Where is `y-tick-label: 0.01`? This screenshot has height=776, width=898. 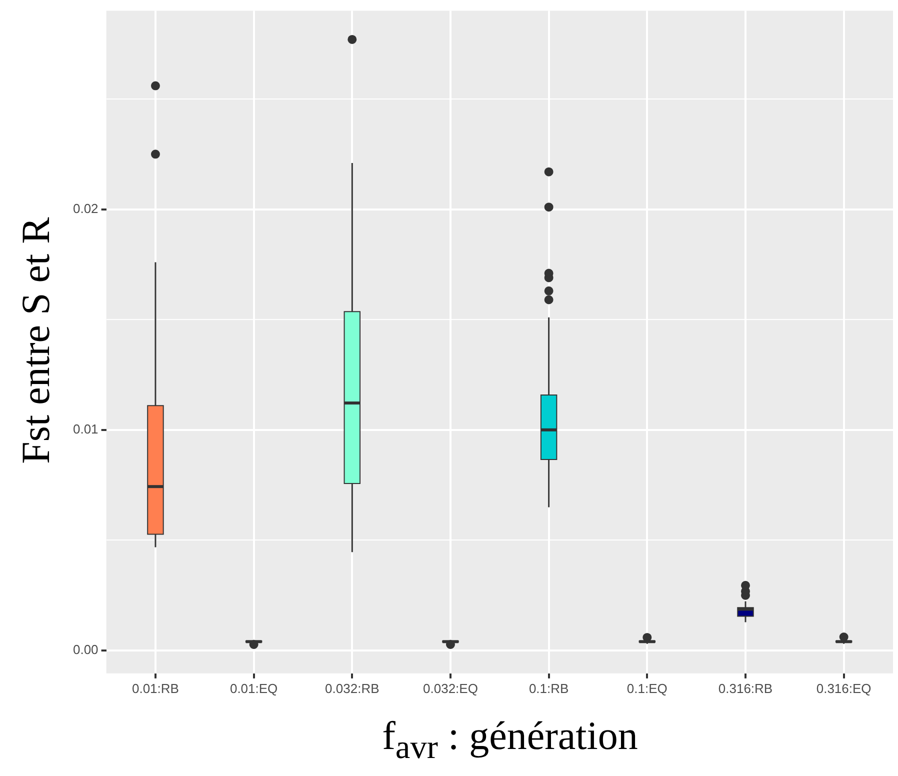
y-tick-label: 0.01 is located at coordinates (85, 428).